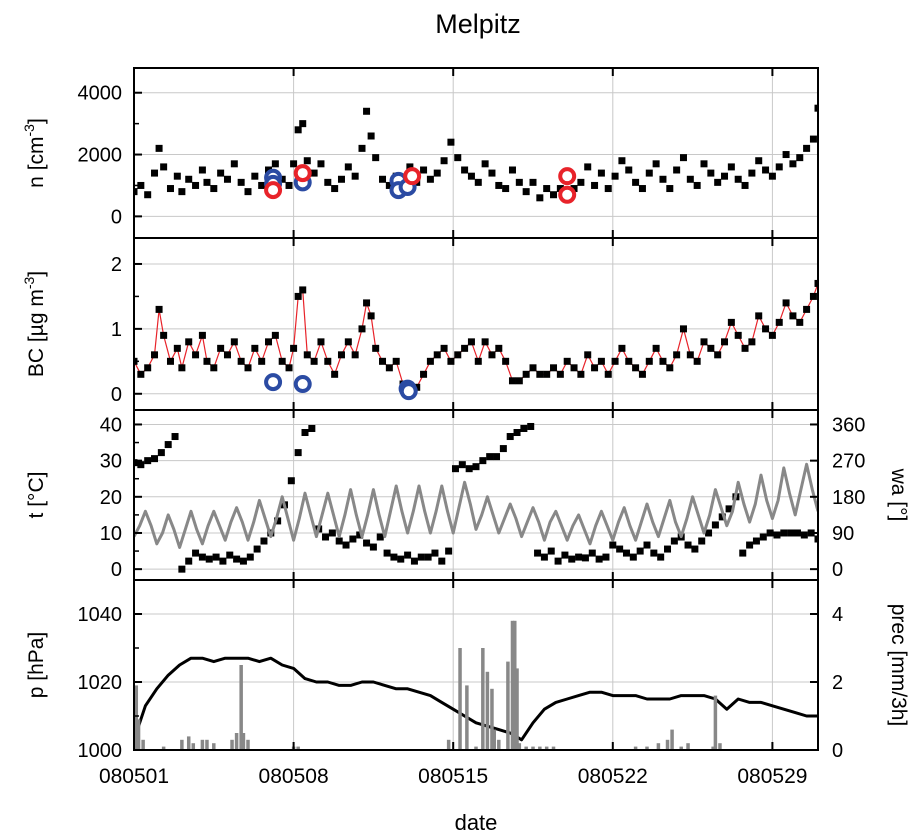 The image size is (916, 840). What do you see at coordinates (898, 665) in the screenshot?
I see `y2-axis-label: prec [mm/3h]` at bounding box center [898, 665].